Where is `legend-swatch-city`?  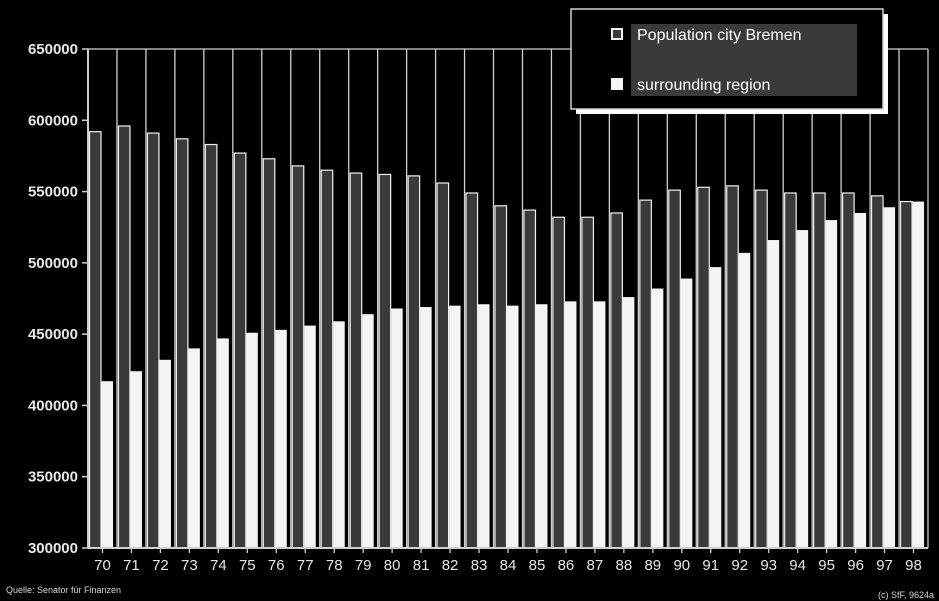
legend-swatch-city is located at coordinates (617, 34).